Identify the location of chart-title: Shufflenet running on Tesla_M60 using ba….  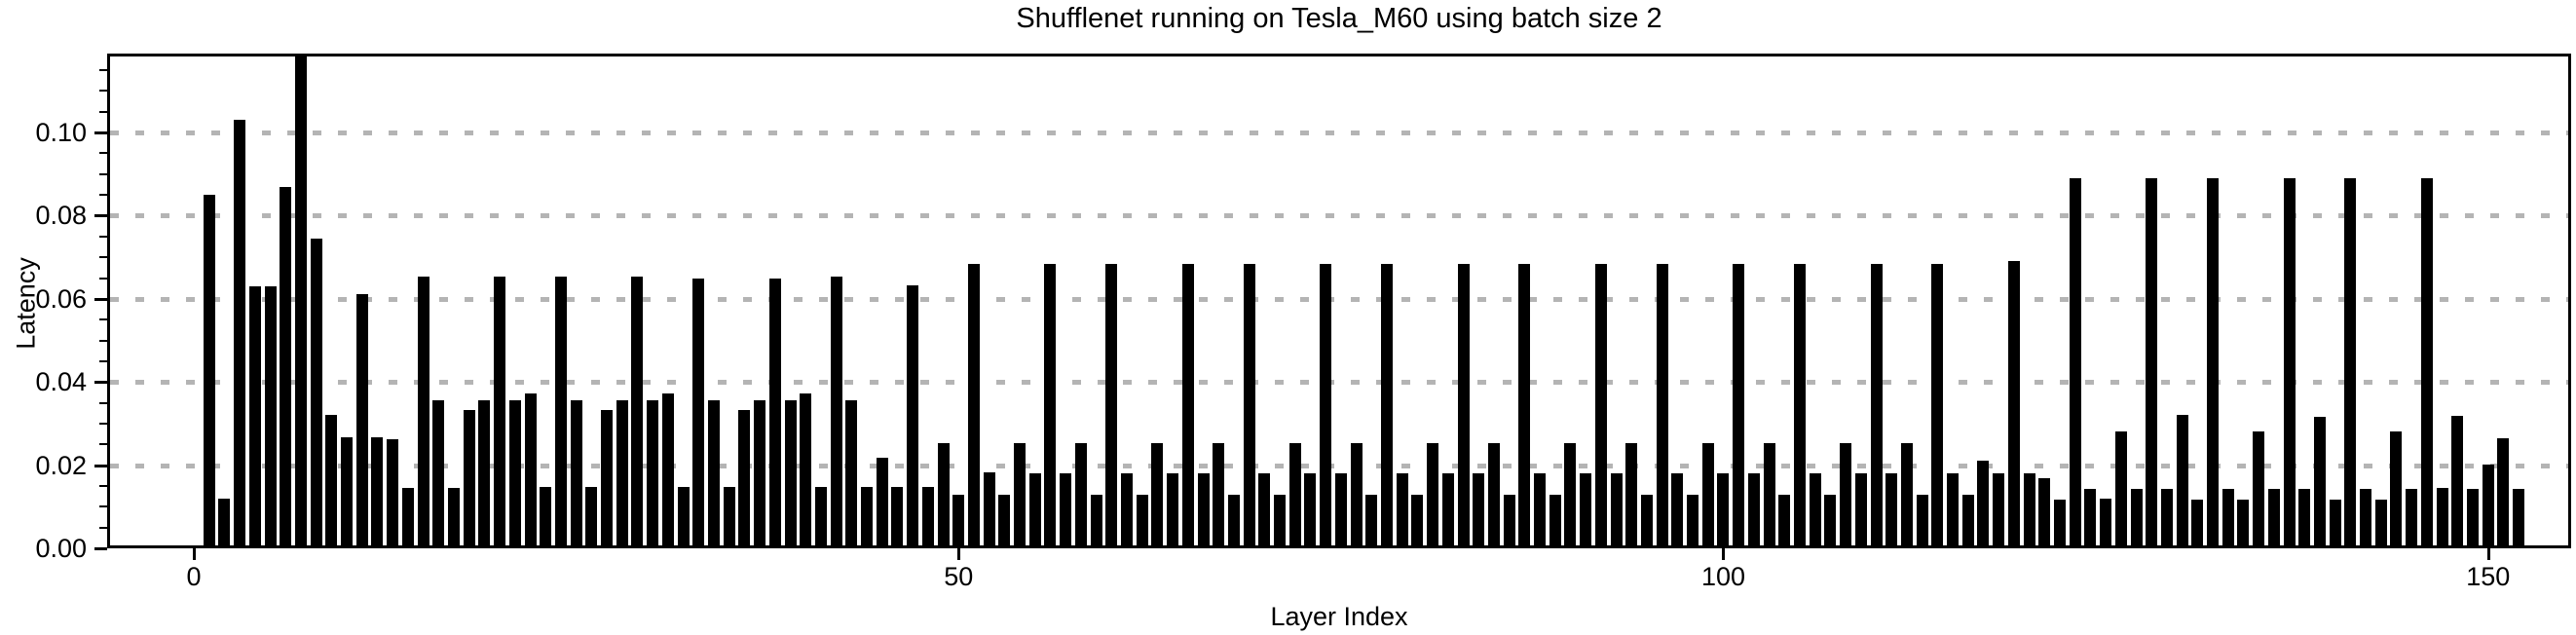
(1339, 18).